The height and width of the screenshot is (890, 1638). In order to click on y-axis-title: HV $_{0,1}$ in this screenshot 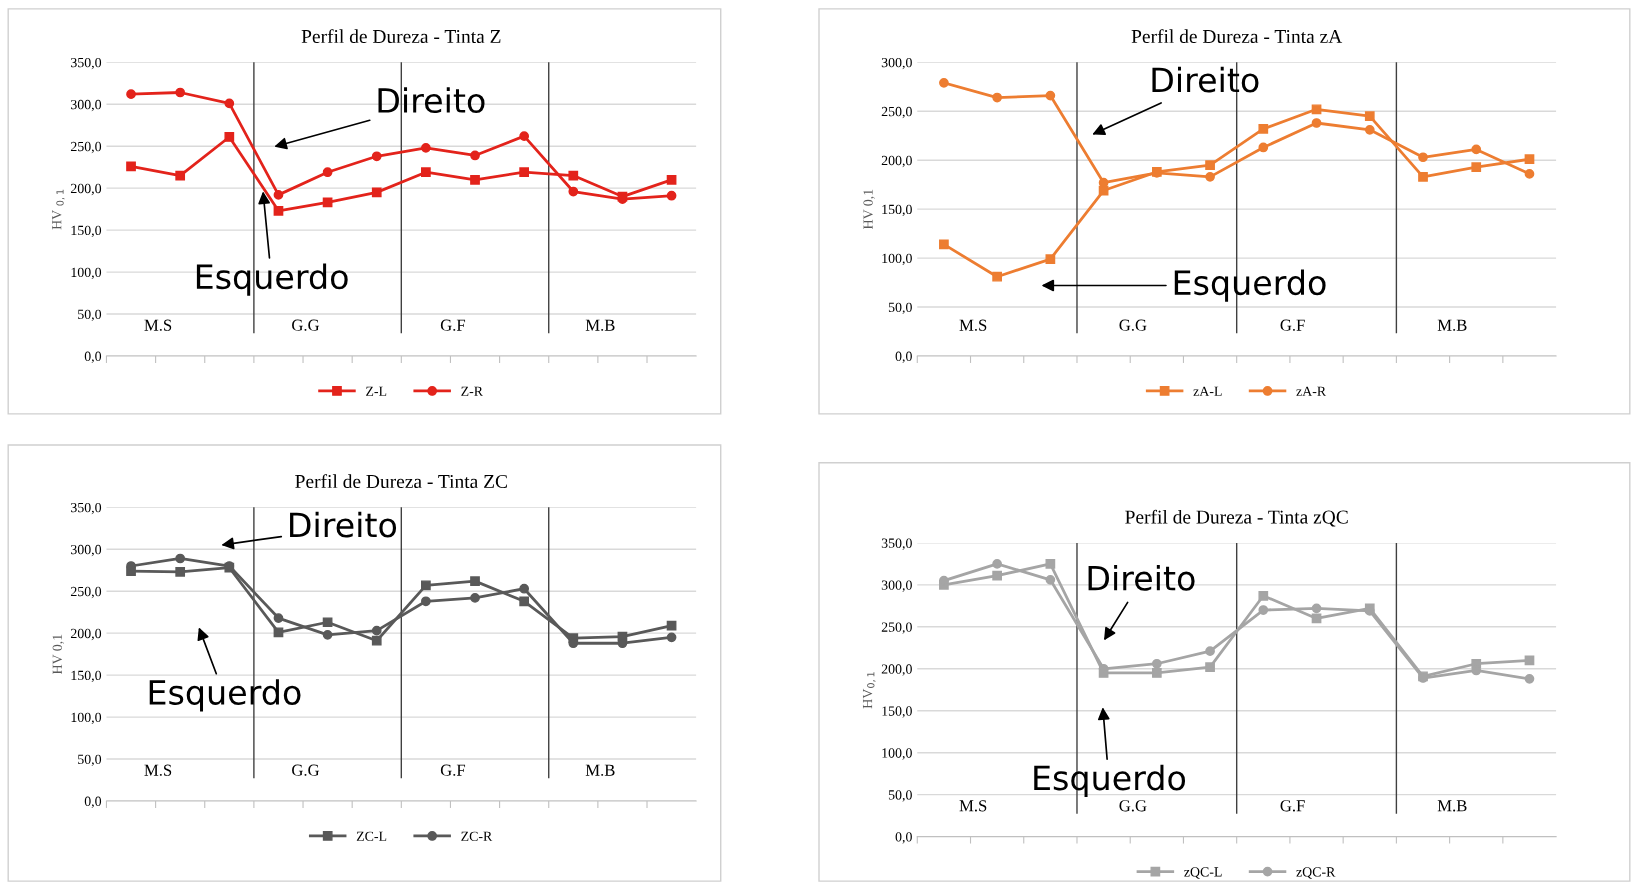, I will do `click(58, 209)`.